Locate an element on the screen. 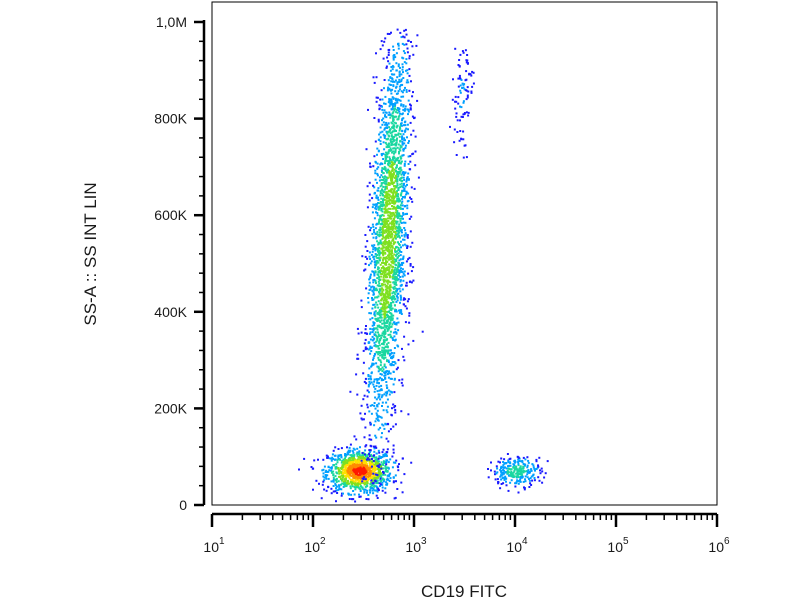 This screenshot has height=600, width=800. x-axis-title: CD19 FITC is located at coordinates (464, 591).